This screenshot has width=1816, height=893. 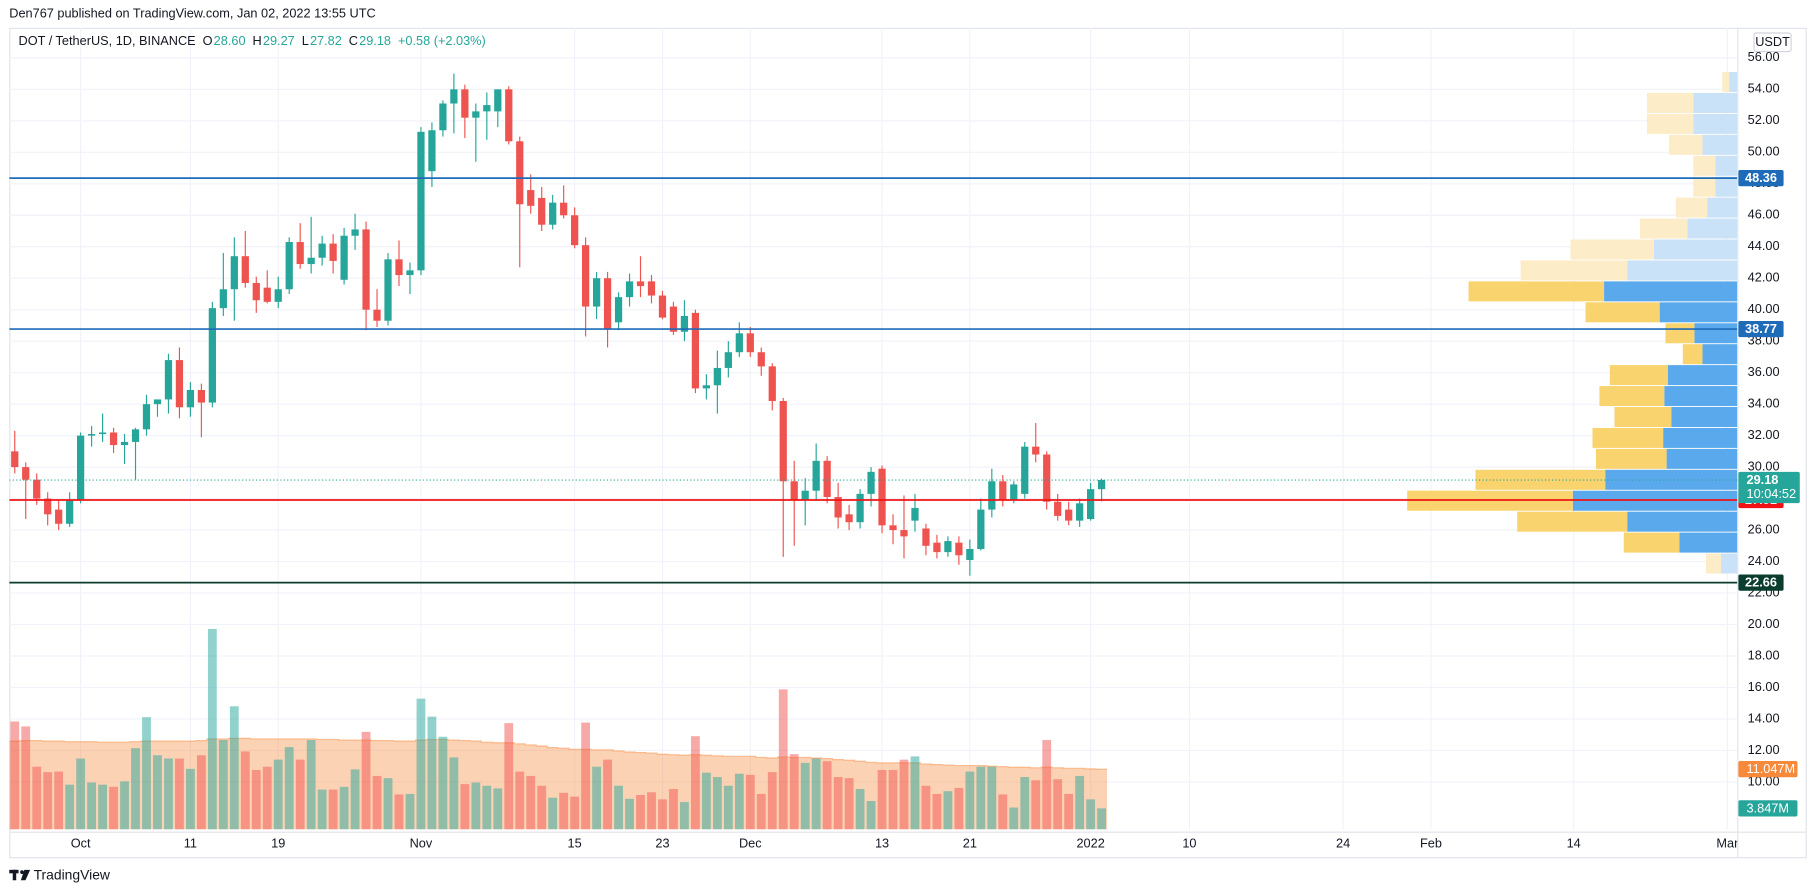 What do you see at coordinates (1189, 843) in the screenshot?
I see `x-tick-label: 10` at bounding box center [1189, 843].